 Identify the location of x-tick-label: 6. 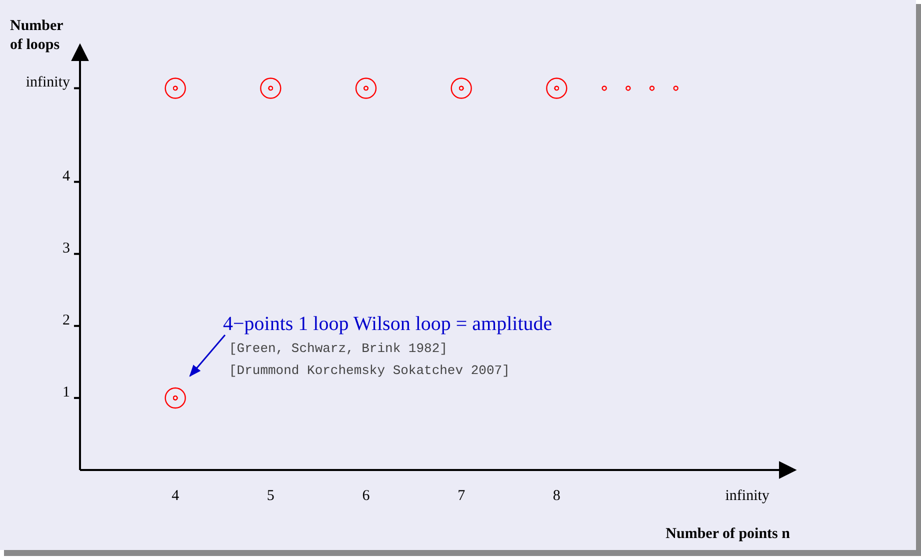
(366, 496).